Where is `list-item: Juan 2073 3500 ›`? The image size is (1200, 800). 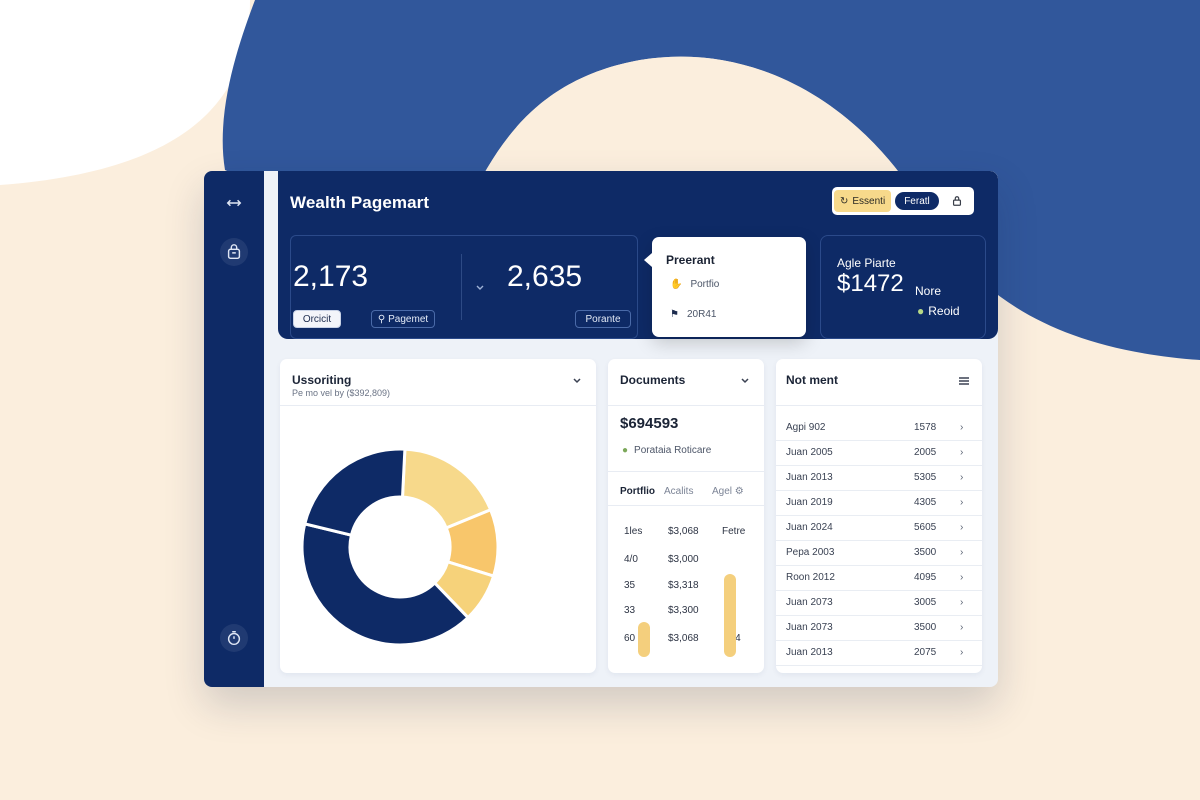
list-item: Juan 2073 3500 › is located at coordinates (879, 628).